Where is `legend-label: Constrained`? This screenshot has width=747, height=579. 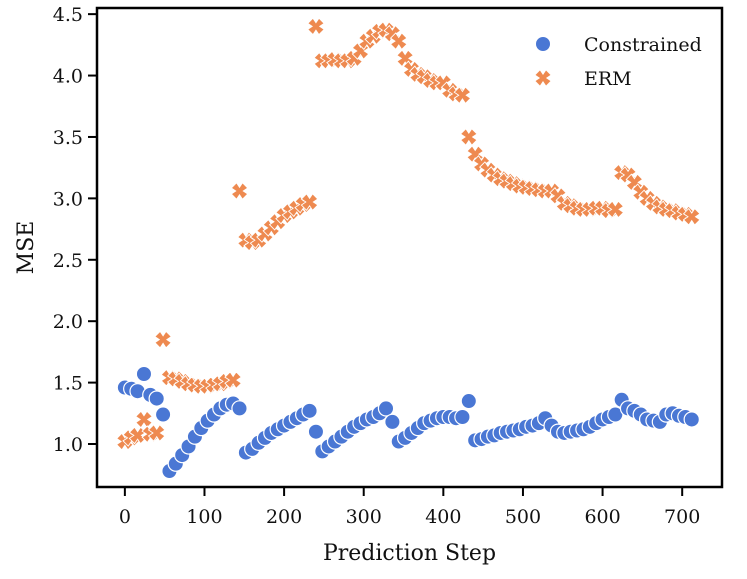 legend-label: Constrained is located at coordinates (643, 45).